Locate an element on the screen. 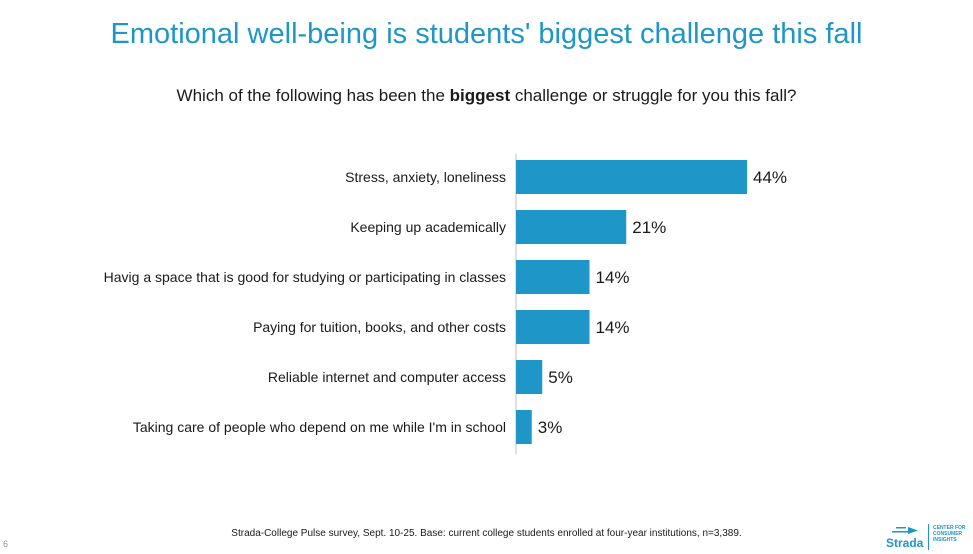 The width and height of the screenshot is (973, 554). question-text-start: Which of the following has been the is located at coordinates (313, 95).